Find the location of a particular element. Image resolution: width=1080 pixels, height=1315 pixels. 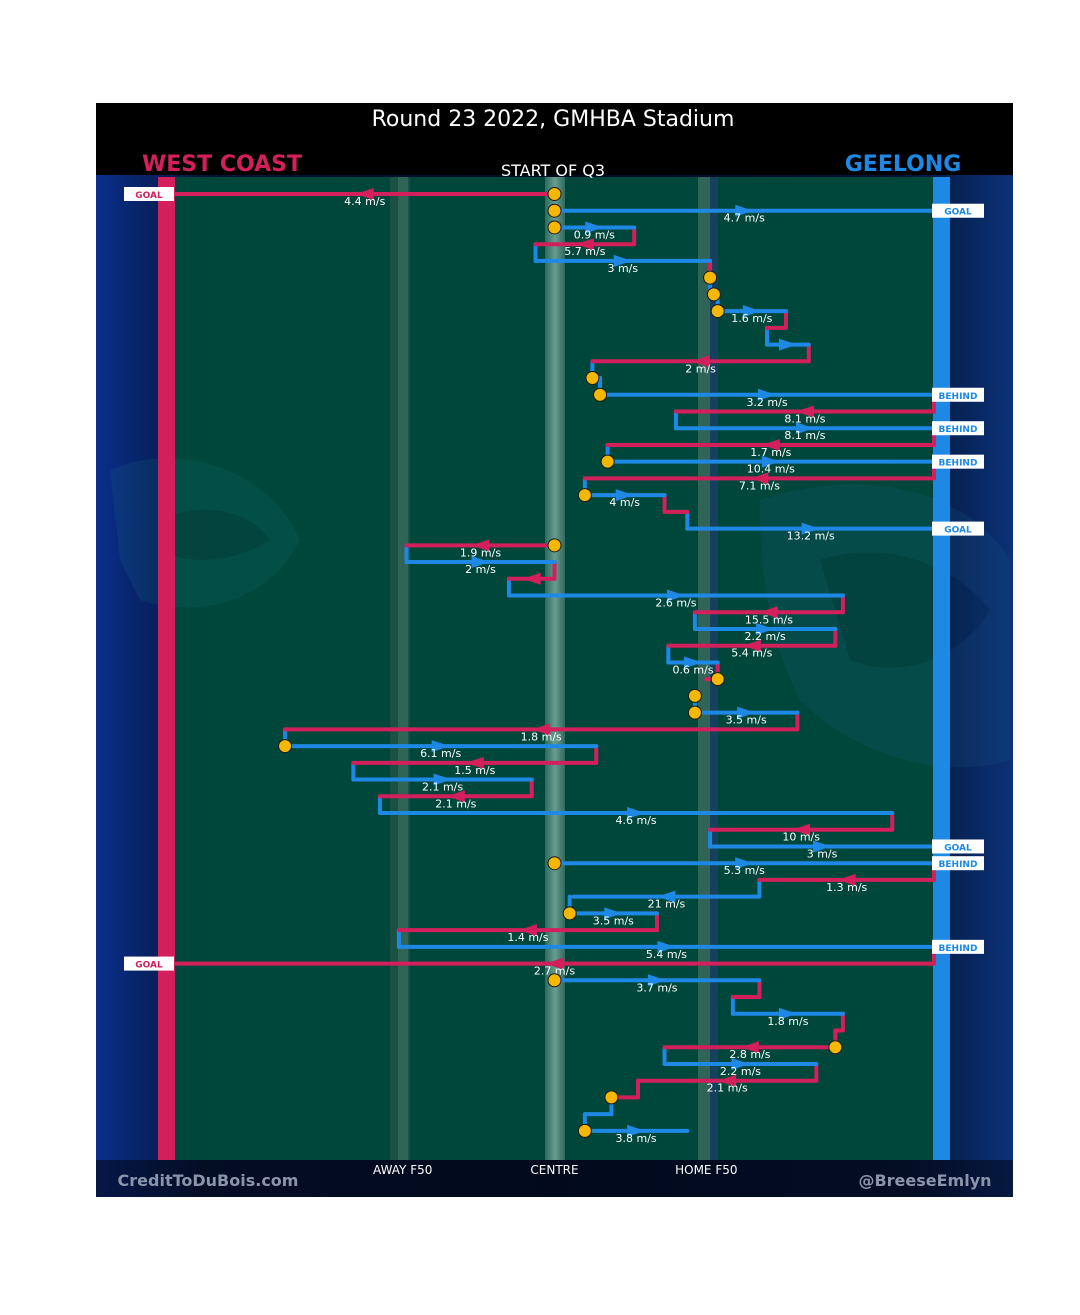

geelong-goal-bar is located at coordinates (941, 668).